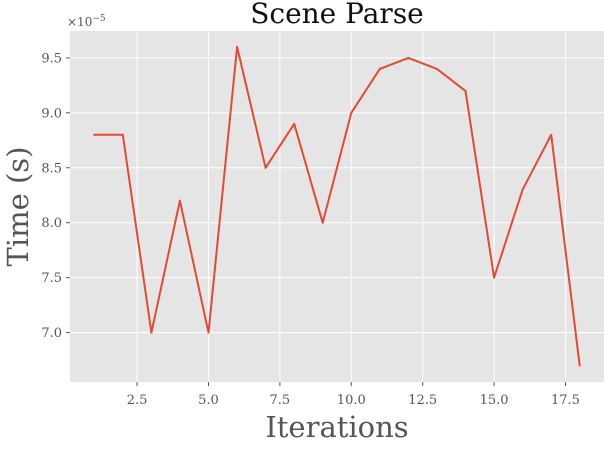  What do you see at coordinates (422, 400) in the screenshot?
I see `x-tick-label: 12.5` at bounding box center [422, 400].